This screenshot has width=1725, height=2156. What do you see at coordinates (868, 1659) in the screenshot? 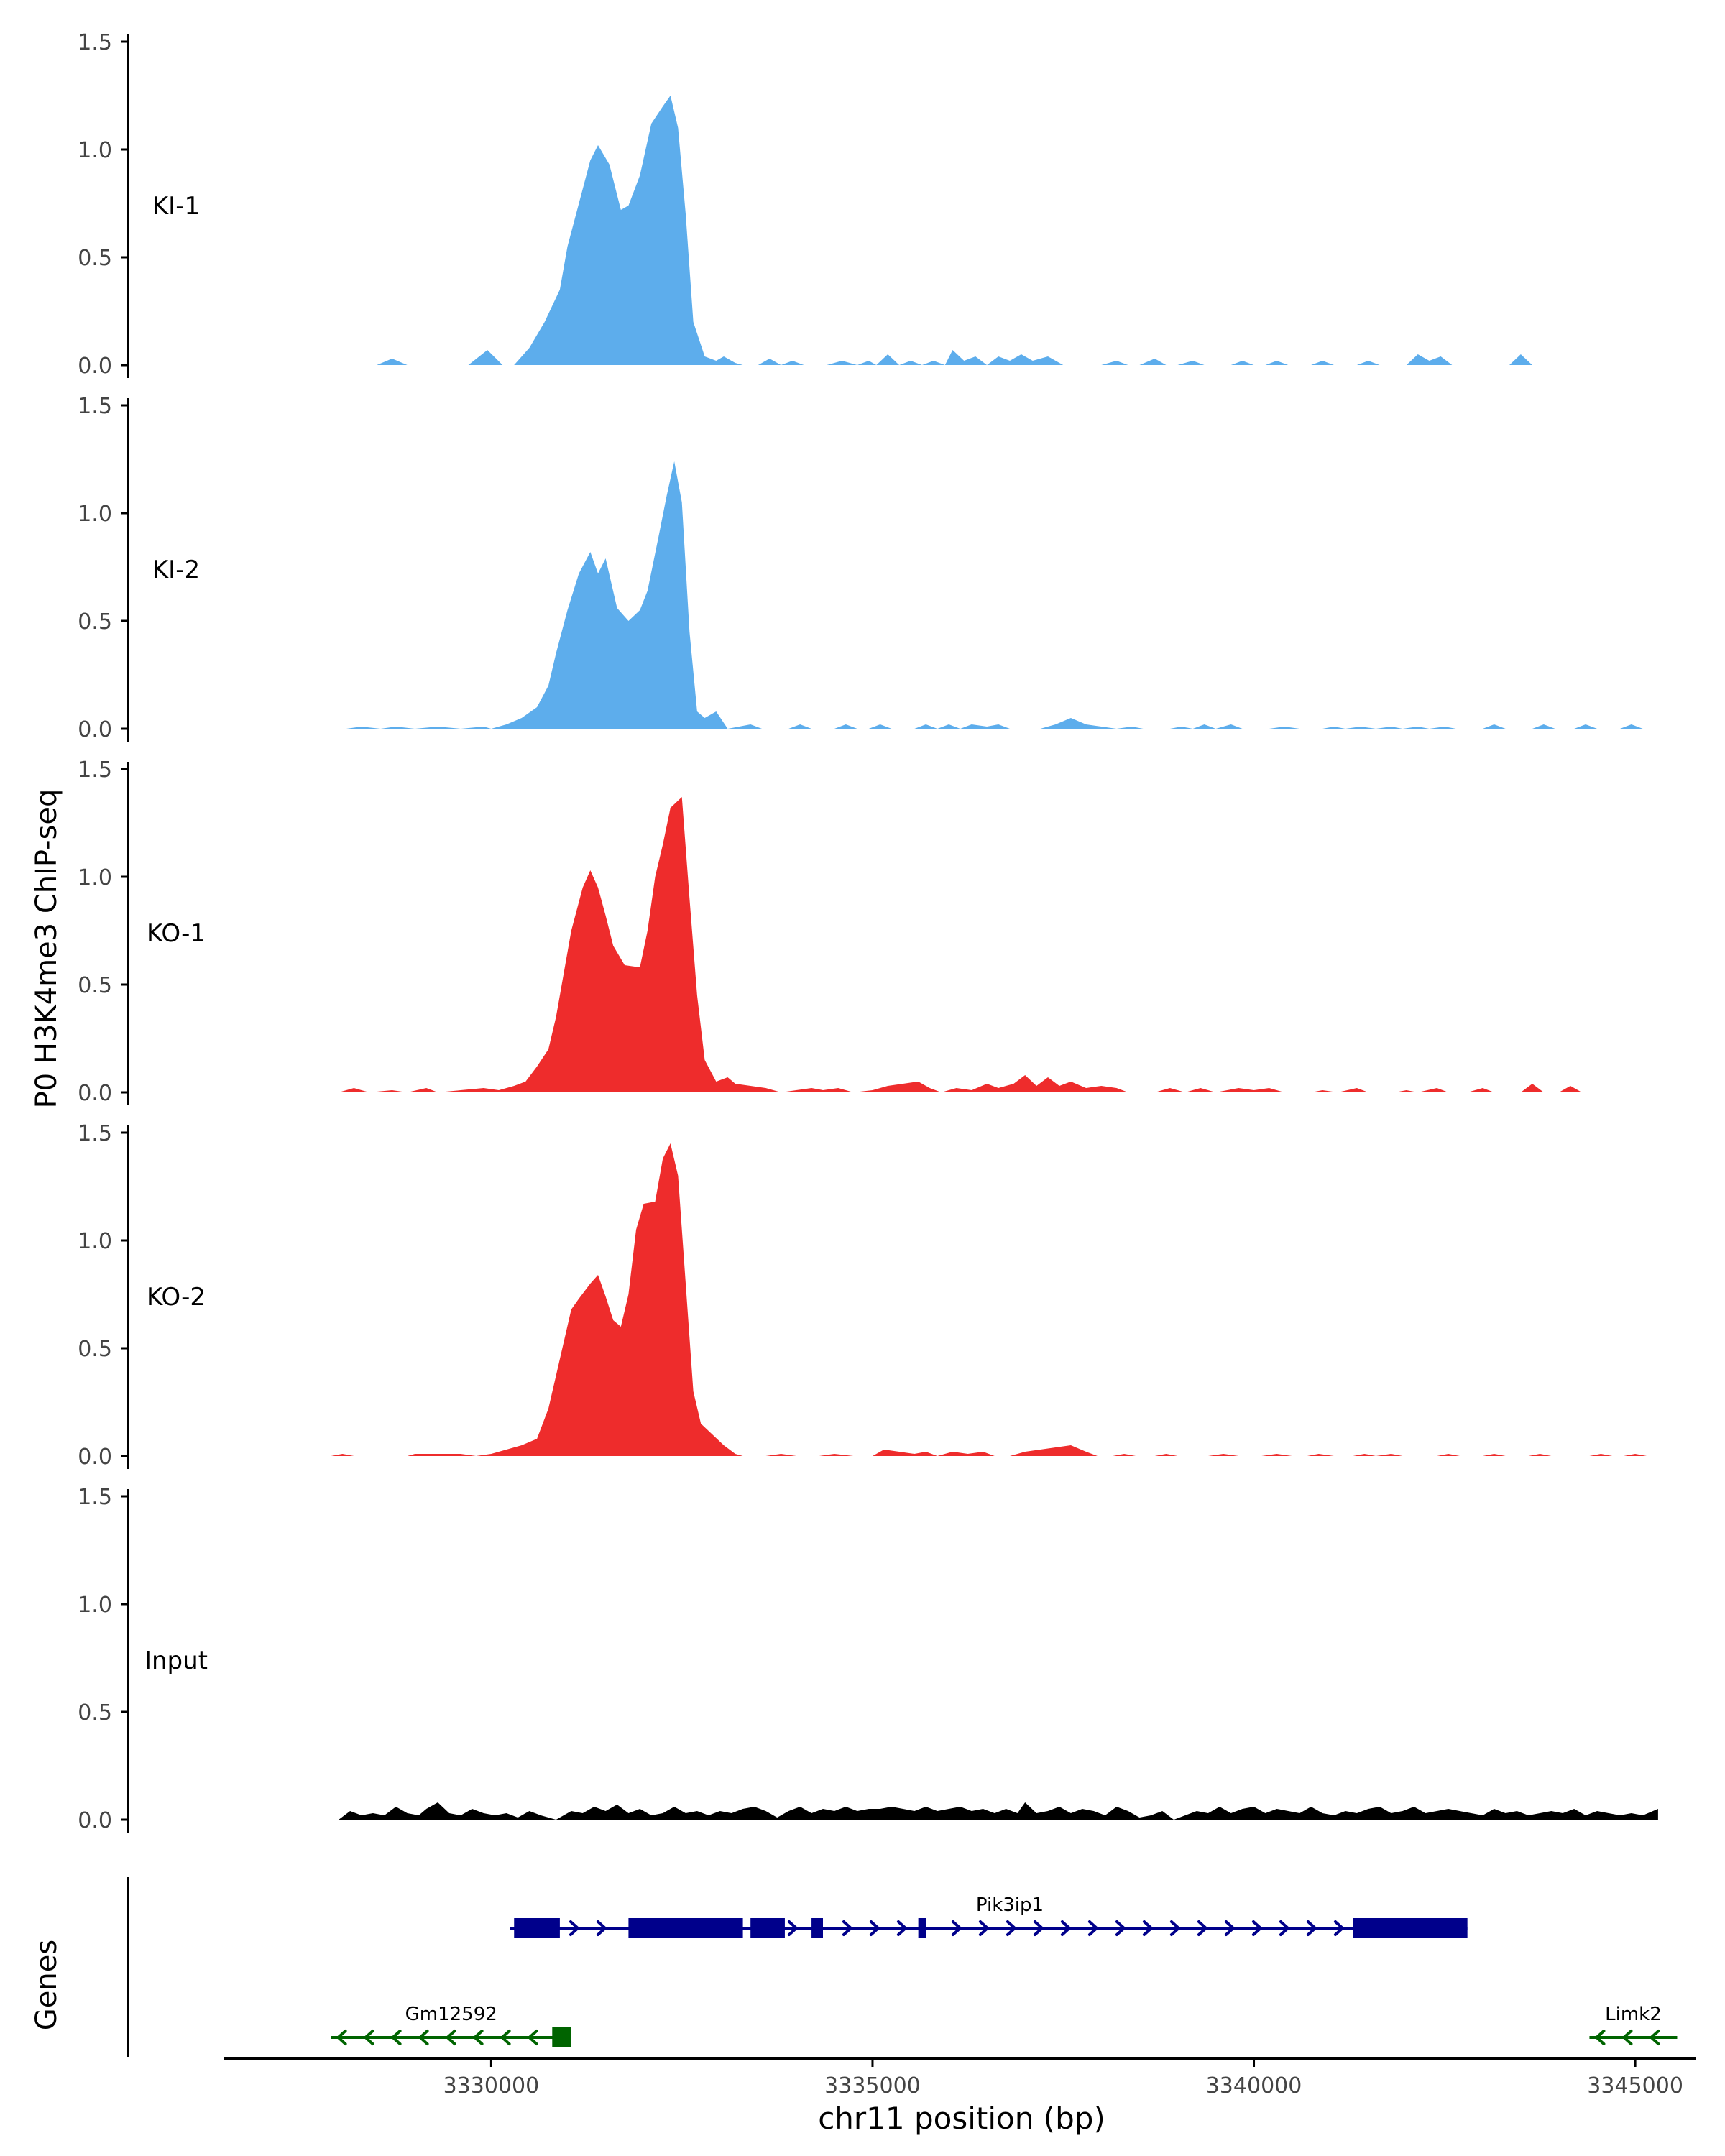
I see `track-input: 0.0 0.5 1.0 1.5 Input` at bounding box center [868, 1659].